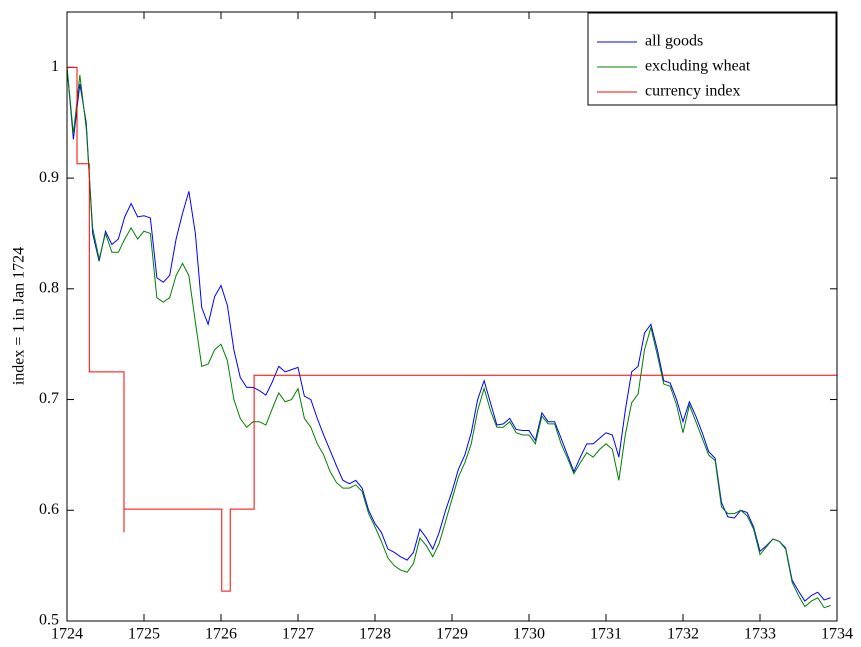 This screenshot has width=861, height=647. Describe the element at coordinates (698, 66) in the screenshot. I see `legend-label: excluding wheat` at that location.